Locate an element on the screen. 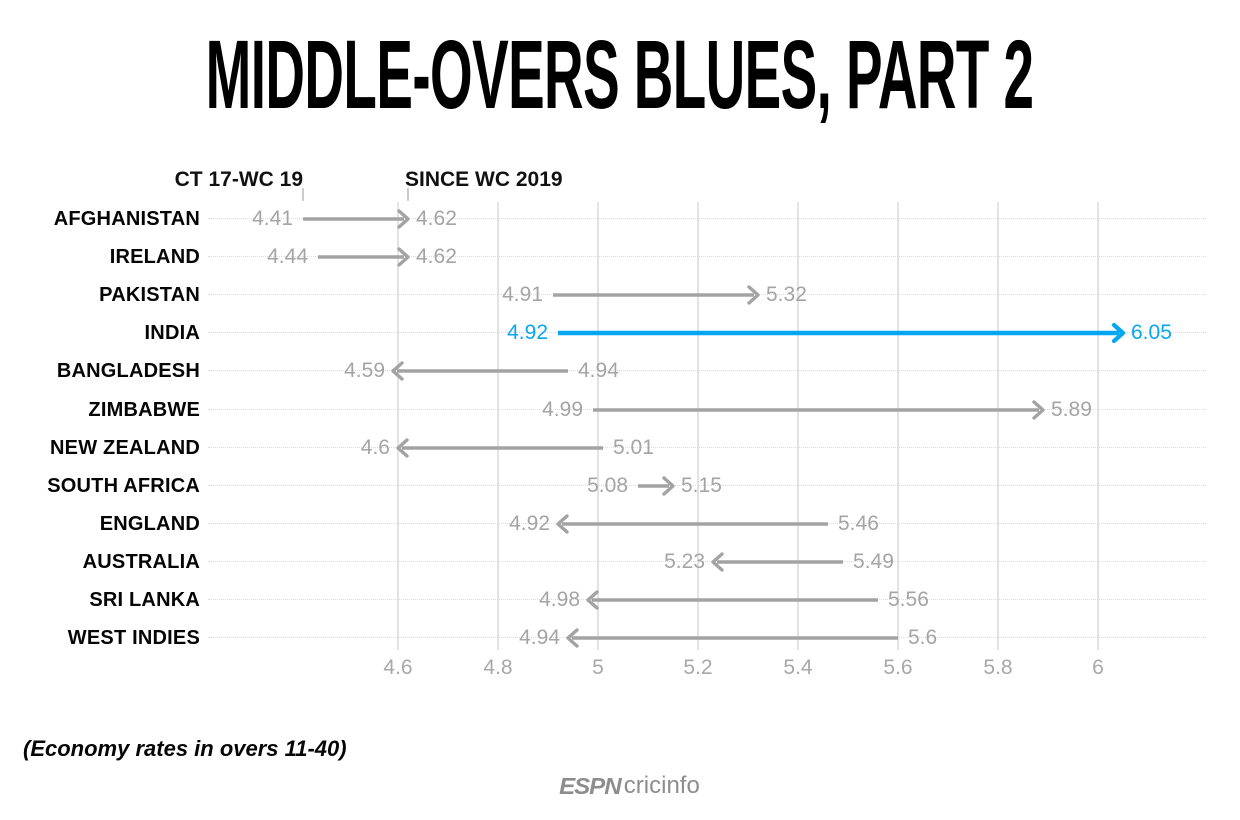 Image resolution: width=1240 pixels, height=820 pixels. chart-header: MIDDLE-OVERS BLUES, PART 2 is located at coordinates (620, 76).